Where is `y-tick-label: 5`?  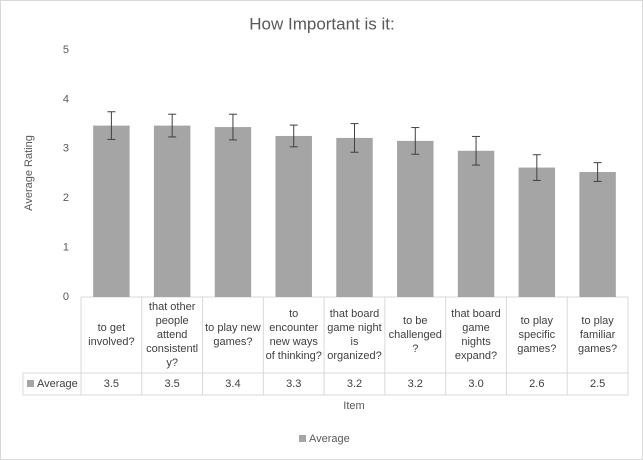
y-tick-label: 5 is located at coordinates (66, 50).